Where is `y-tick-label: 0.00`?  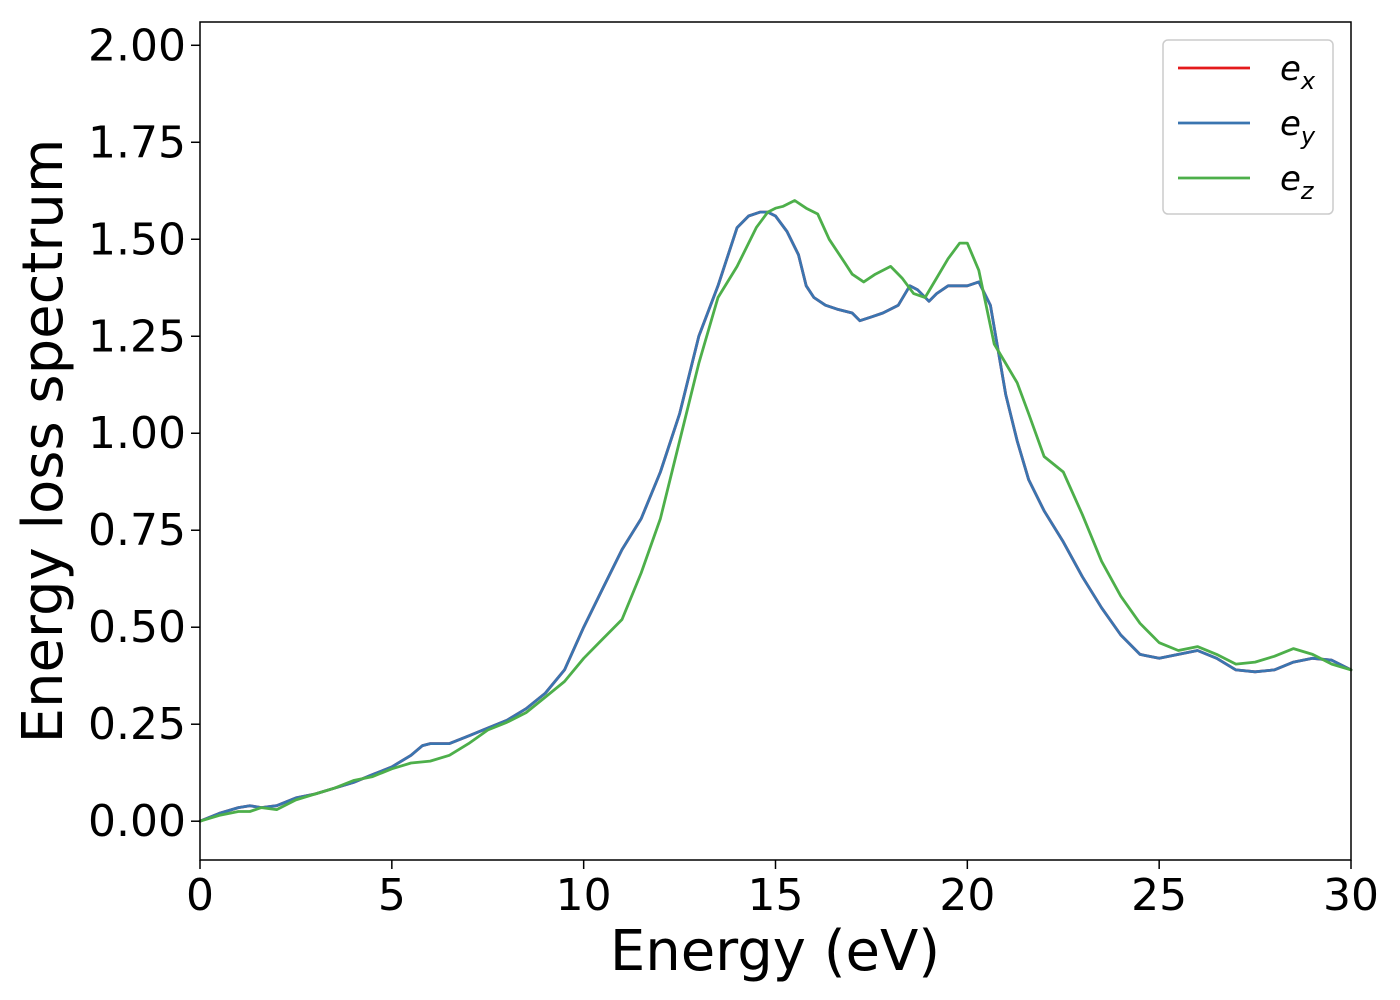 y-tick-label: 0.00 is located at coordinates (137, 821).